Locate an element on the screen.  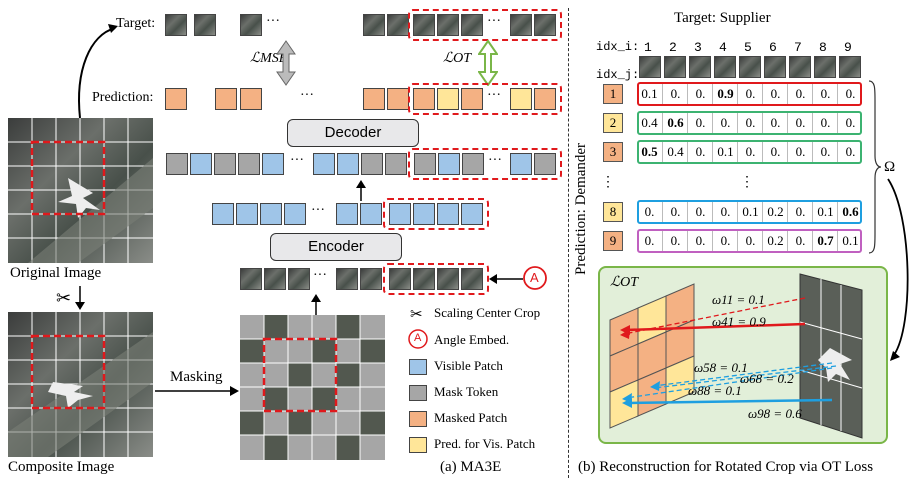
arrow-right-icon is located at coordinates (197, 391).